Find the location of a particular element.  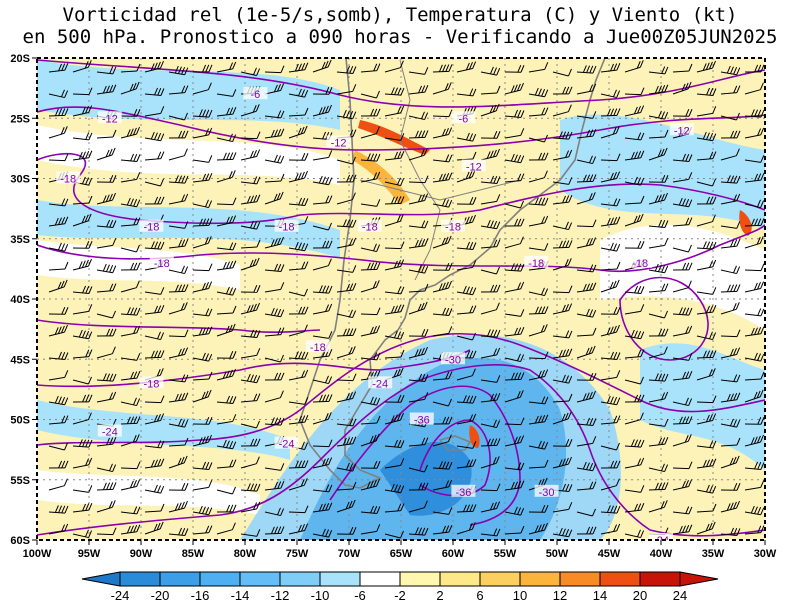

contour-label: -6 is located at coordinates (256, 95).